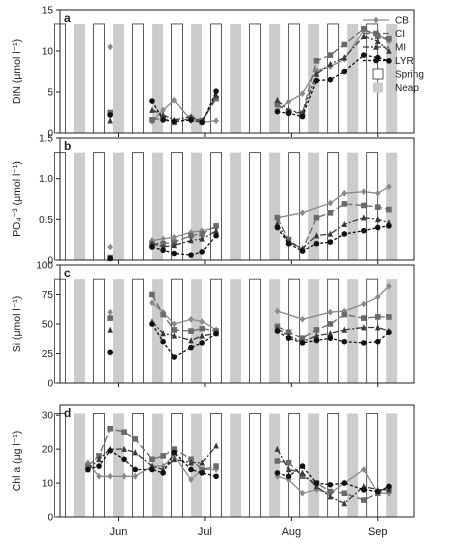  I want to click on y-tick-label: 0, so click(50, 261).